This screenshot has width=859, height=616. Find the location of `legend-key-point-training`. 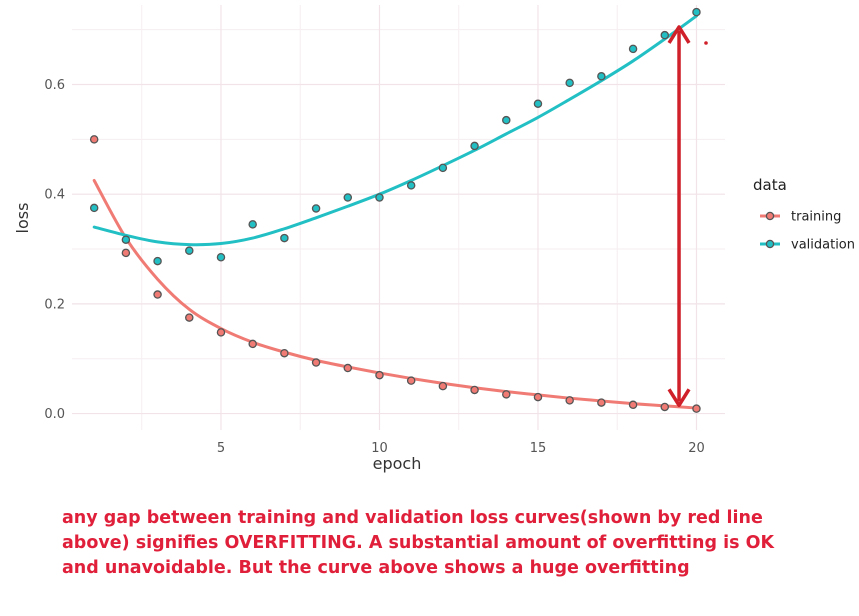

legend-key-point-training is located at coordinates (770, 216).